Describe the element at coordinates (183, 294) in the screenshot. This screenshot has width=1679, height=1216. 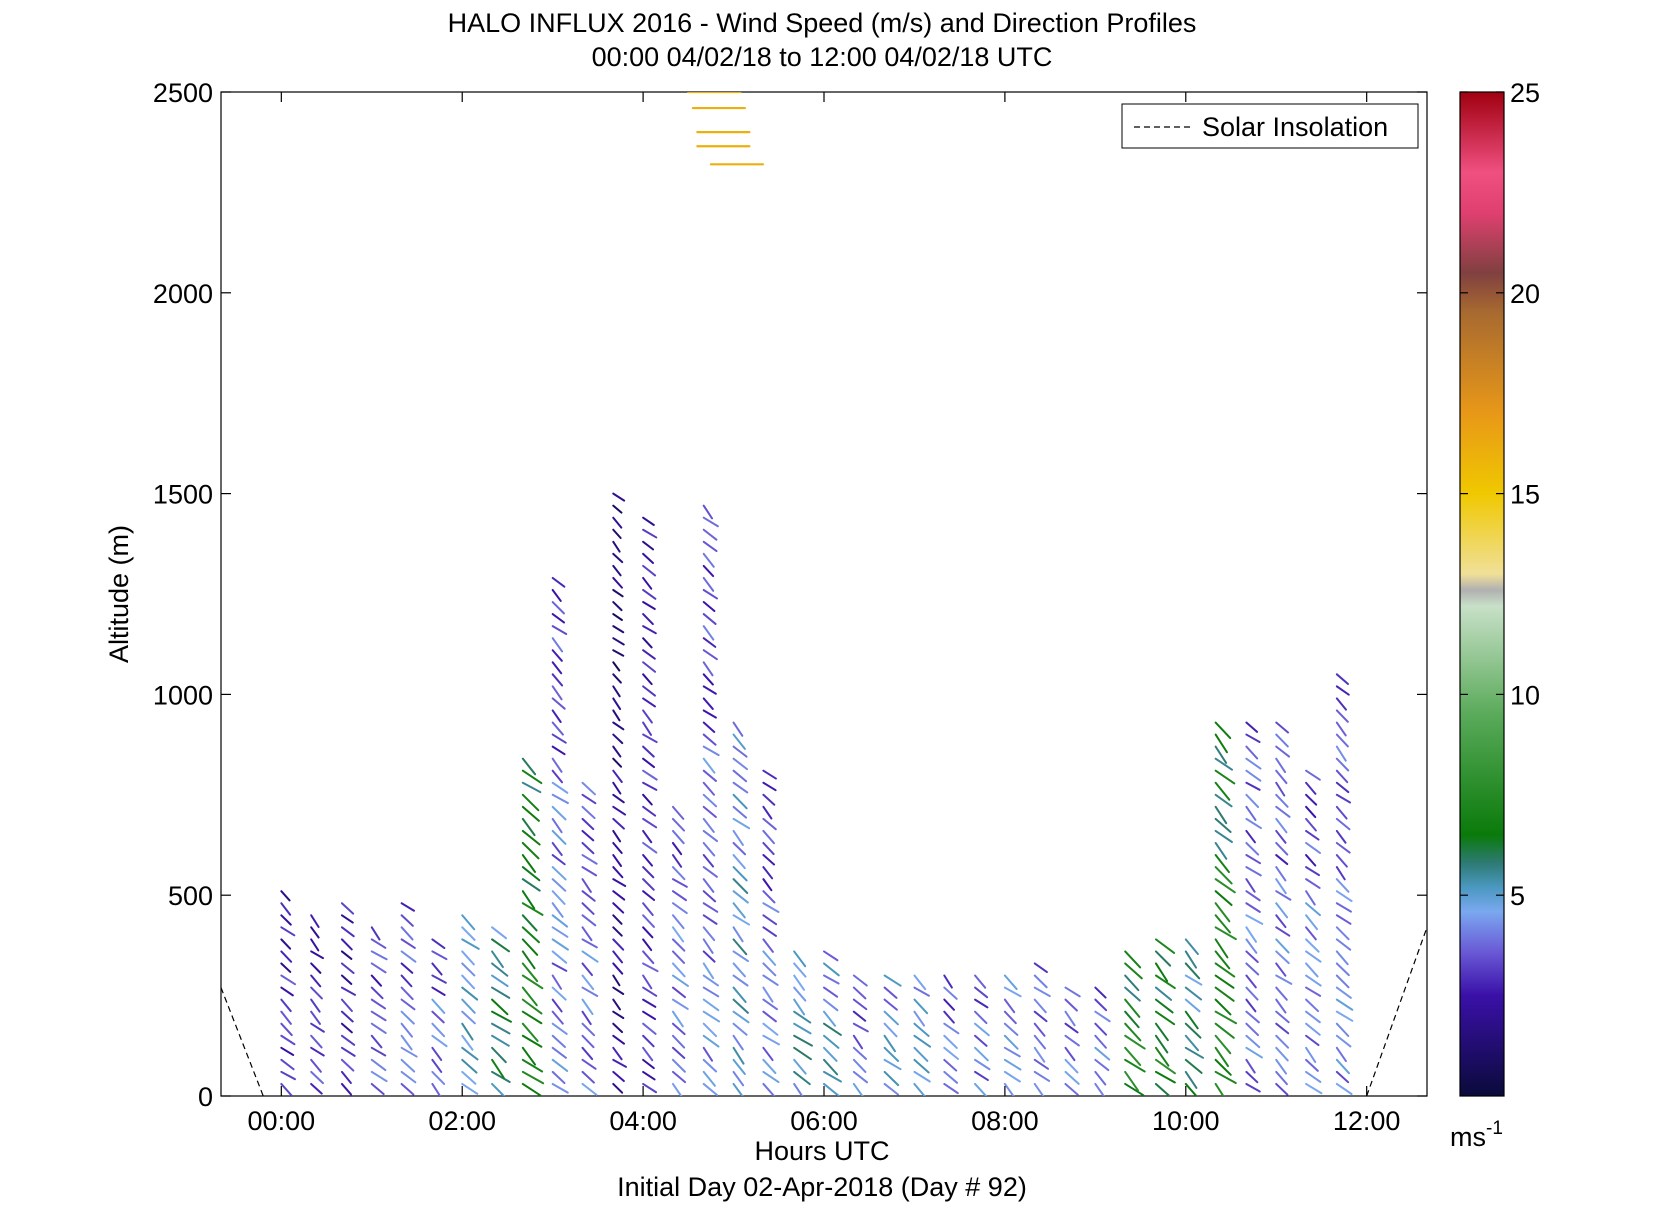
I see `y-tick-label: 2000` at that location.